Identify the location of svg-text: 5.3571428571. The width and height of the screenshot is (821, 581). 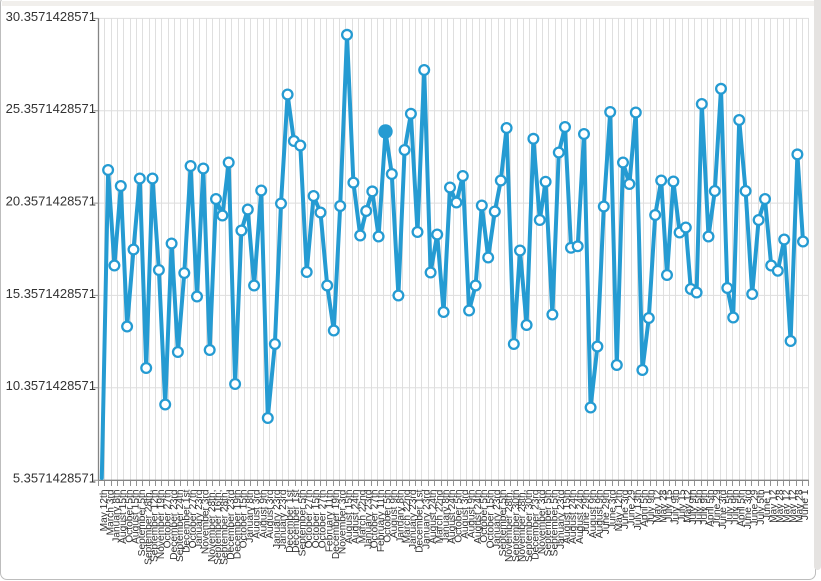
(54, 478).